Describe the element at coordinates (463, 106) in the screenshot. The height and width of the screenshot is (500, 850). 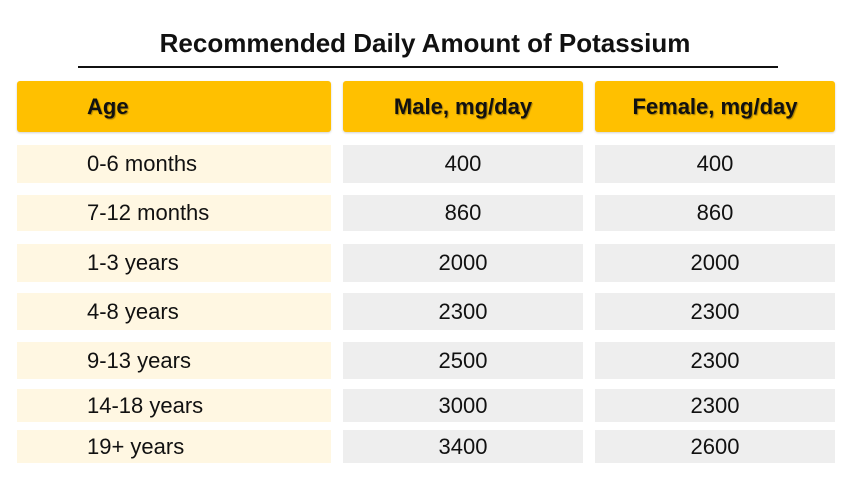
I see `header-male: Male, mg/day` at that location.